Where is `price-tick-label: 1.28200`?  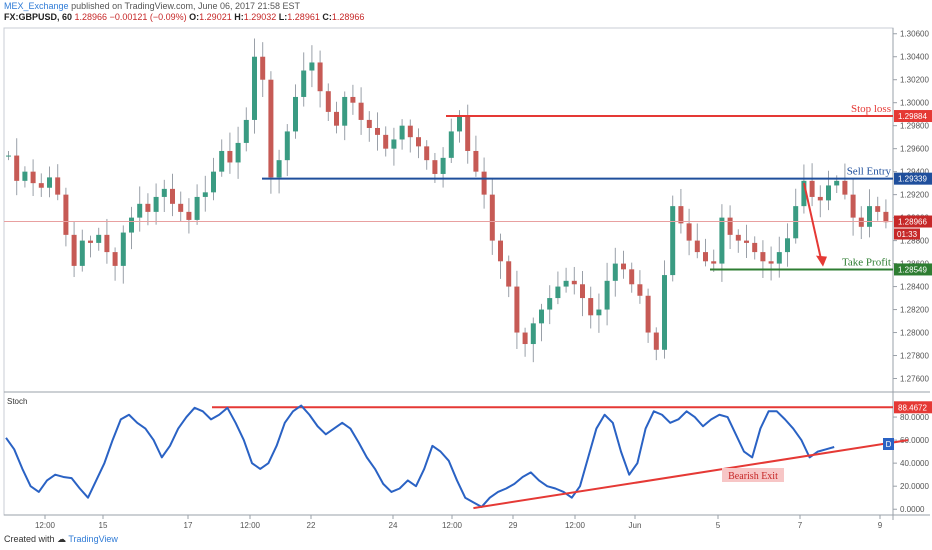
price-tick-label: 1.28200 is located at coordinates (914, 310).